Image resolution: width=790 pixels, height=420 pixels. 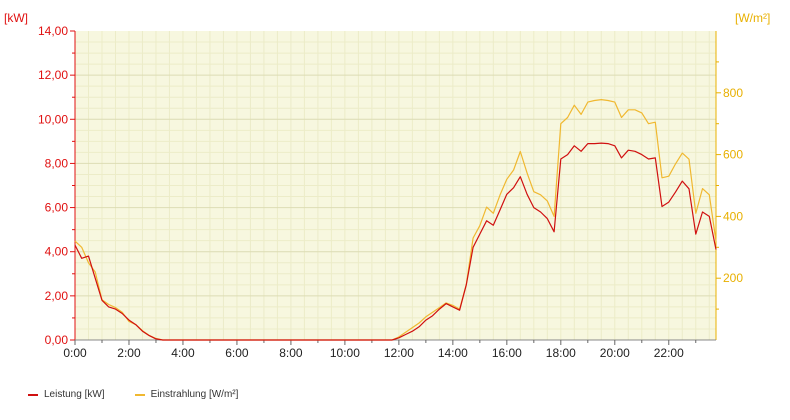 I want to click on x-axis-tick-label: 6:00, so click(x=237, y=353).